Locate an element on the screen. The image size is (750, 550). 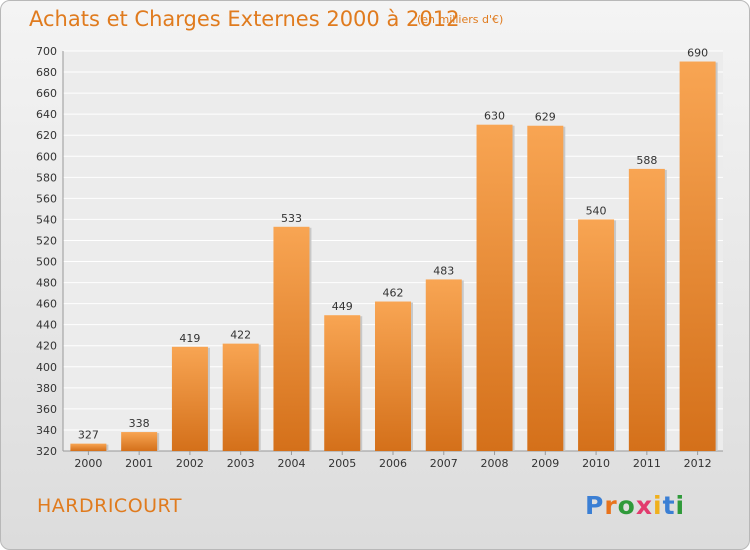
x-tick-label: 2006 is located at coordinates (393, 463).